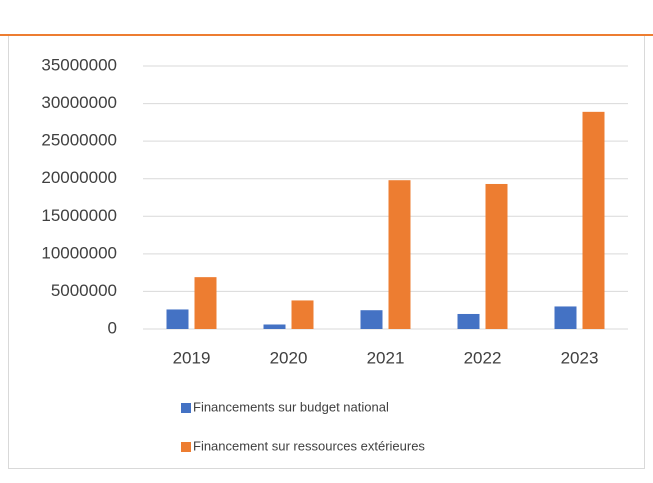  Describe the element at coordinates (386, 357) in the screenshot. I see `x-tick-label: 2021` at that location.